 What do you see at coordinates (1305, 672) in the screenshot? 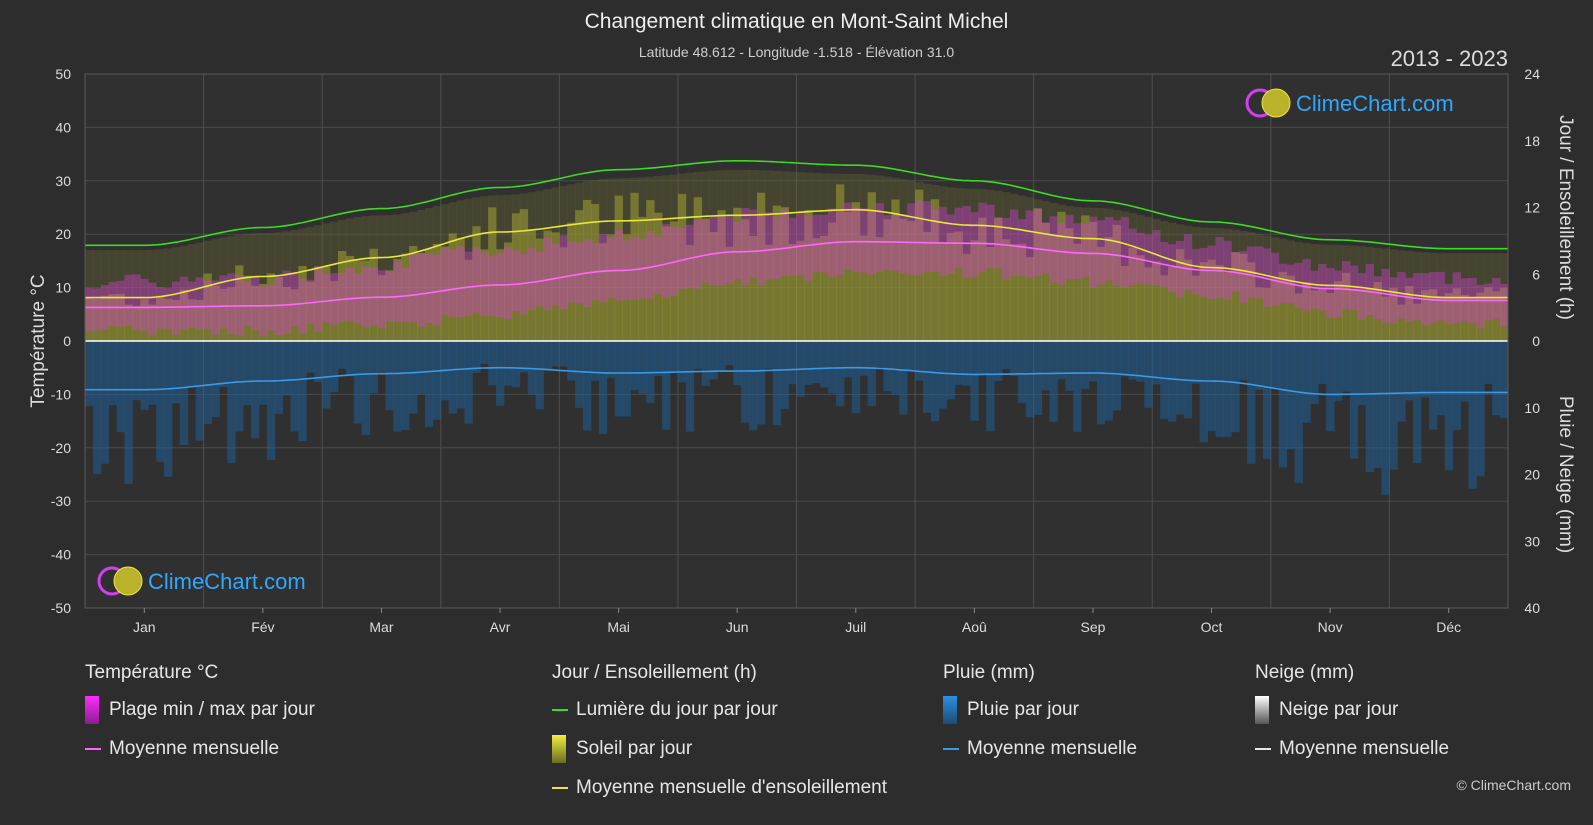
I see `legend-heading-snow: Neige (mm)` at bounding box center [1305, 672].